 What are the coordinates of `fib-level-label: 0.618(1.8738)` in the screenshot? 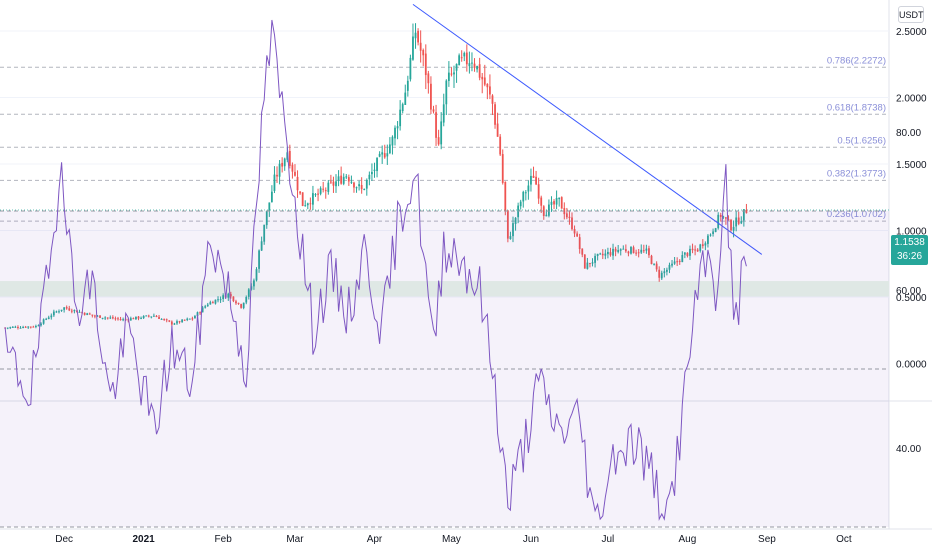 It's located at (856, 107).